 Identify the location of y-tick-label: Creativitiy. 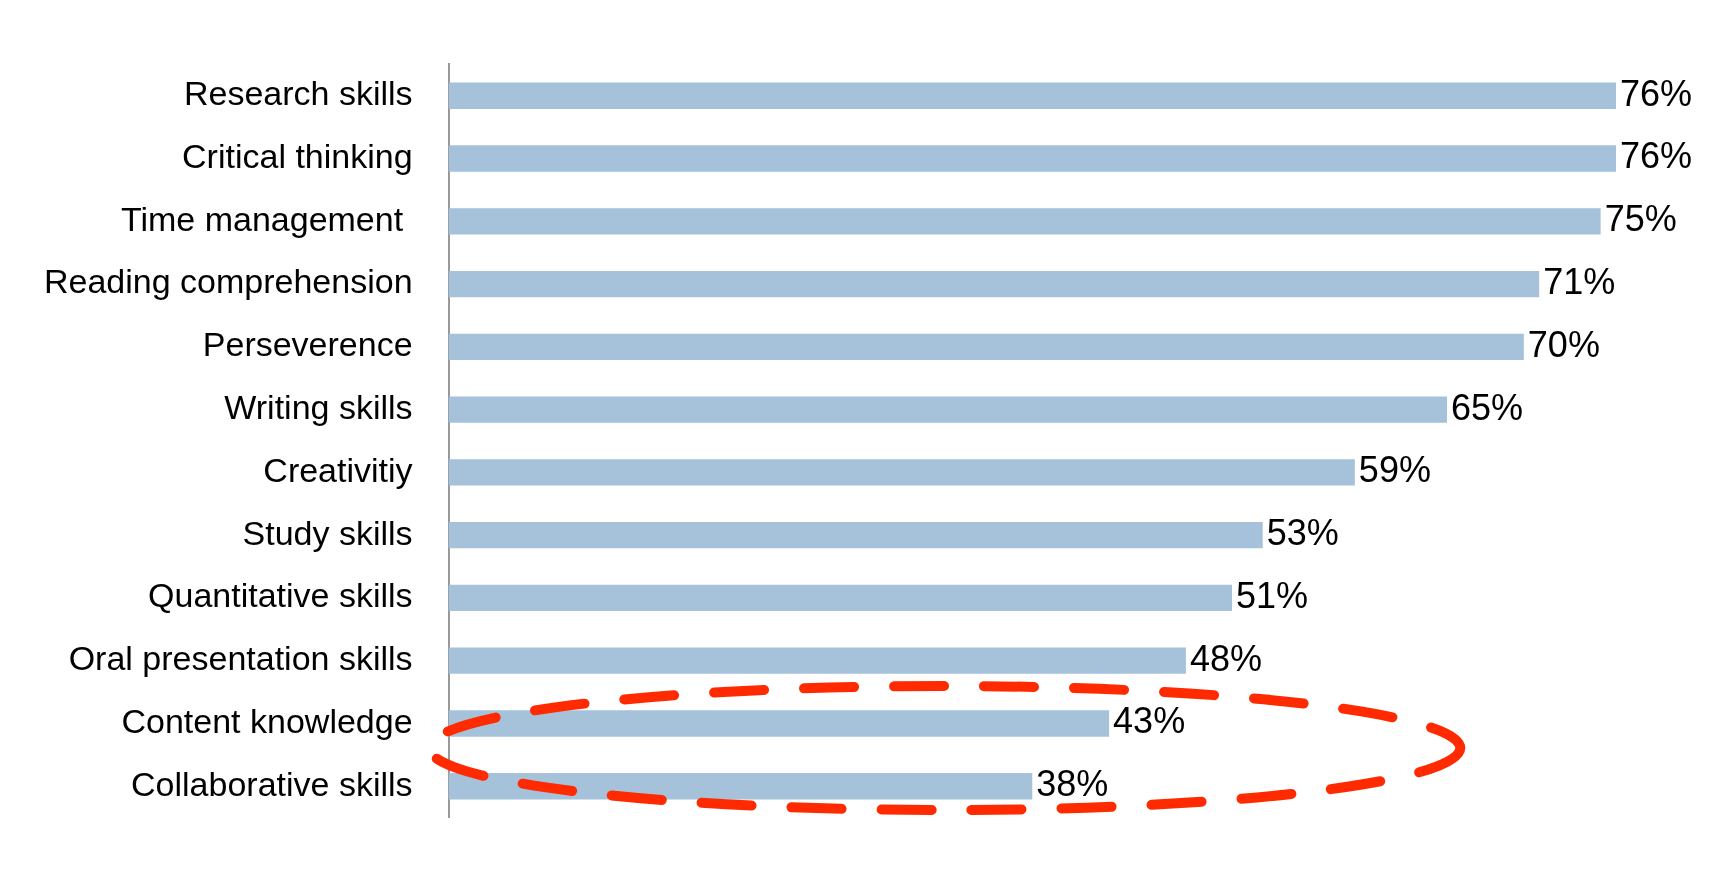
(338, 469).